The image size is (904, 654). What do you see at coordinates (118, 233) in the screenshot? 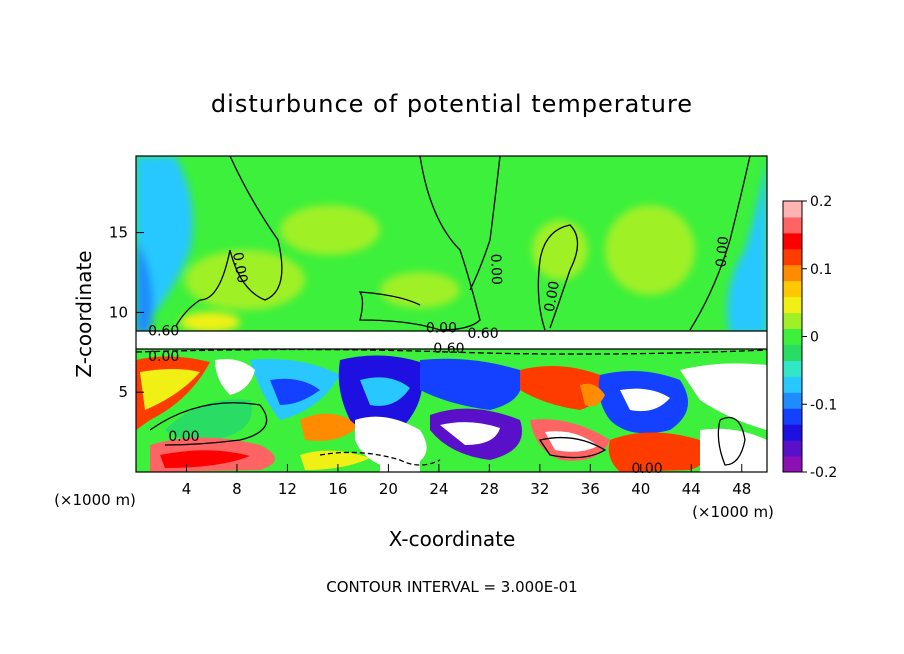
I see `y-tick-label: 15` at bounding box center [118, 233].